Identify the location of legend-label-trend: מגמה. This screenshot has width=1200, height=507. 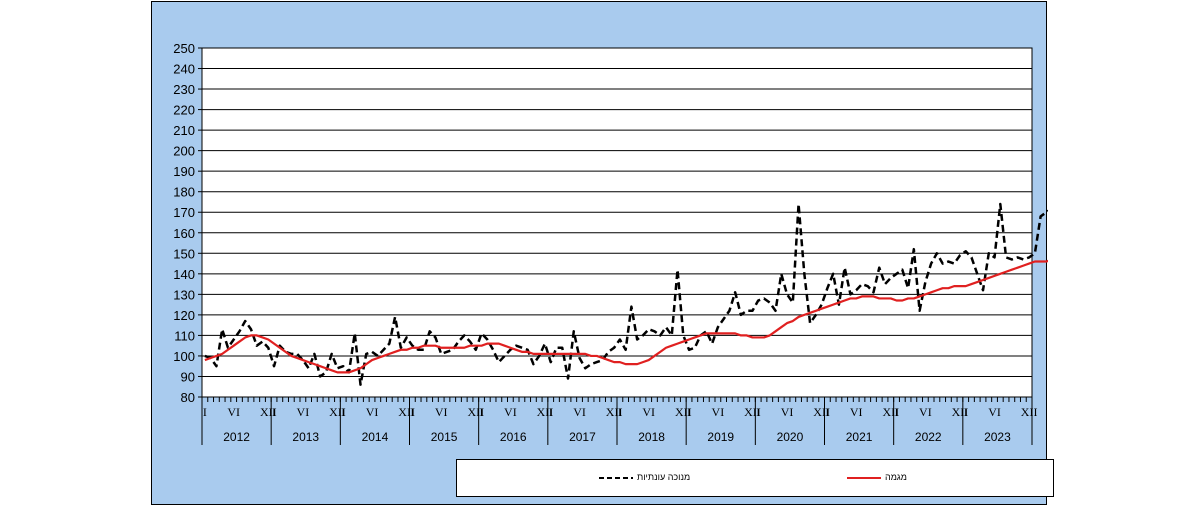
(896, 477).